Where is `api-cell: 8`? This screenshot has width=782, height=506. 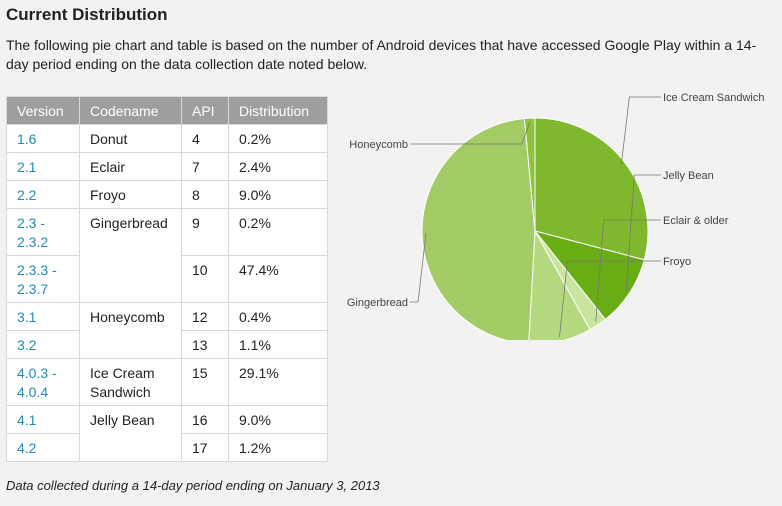
api-cell: 8 is located at coordinates (205, 194).